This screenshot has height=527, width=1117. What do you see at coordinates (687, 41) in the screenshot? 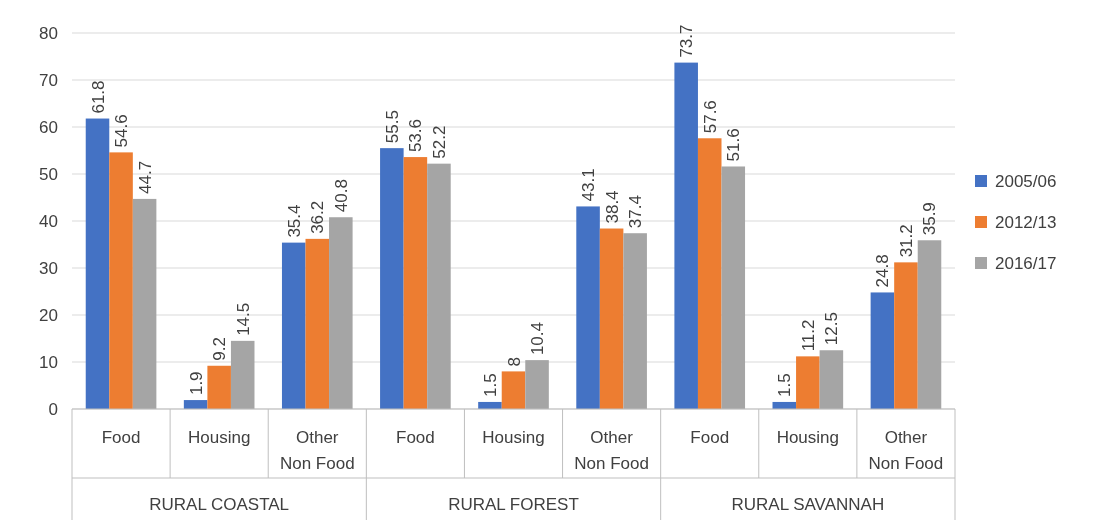
I see `data-label: 73.7` at bounding box center [687, 41].